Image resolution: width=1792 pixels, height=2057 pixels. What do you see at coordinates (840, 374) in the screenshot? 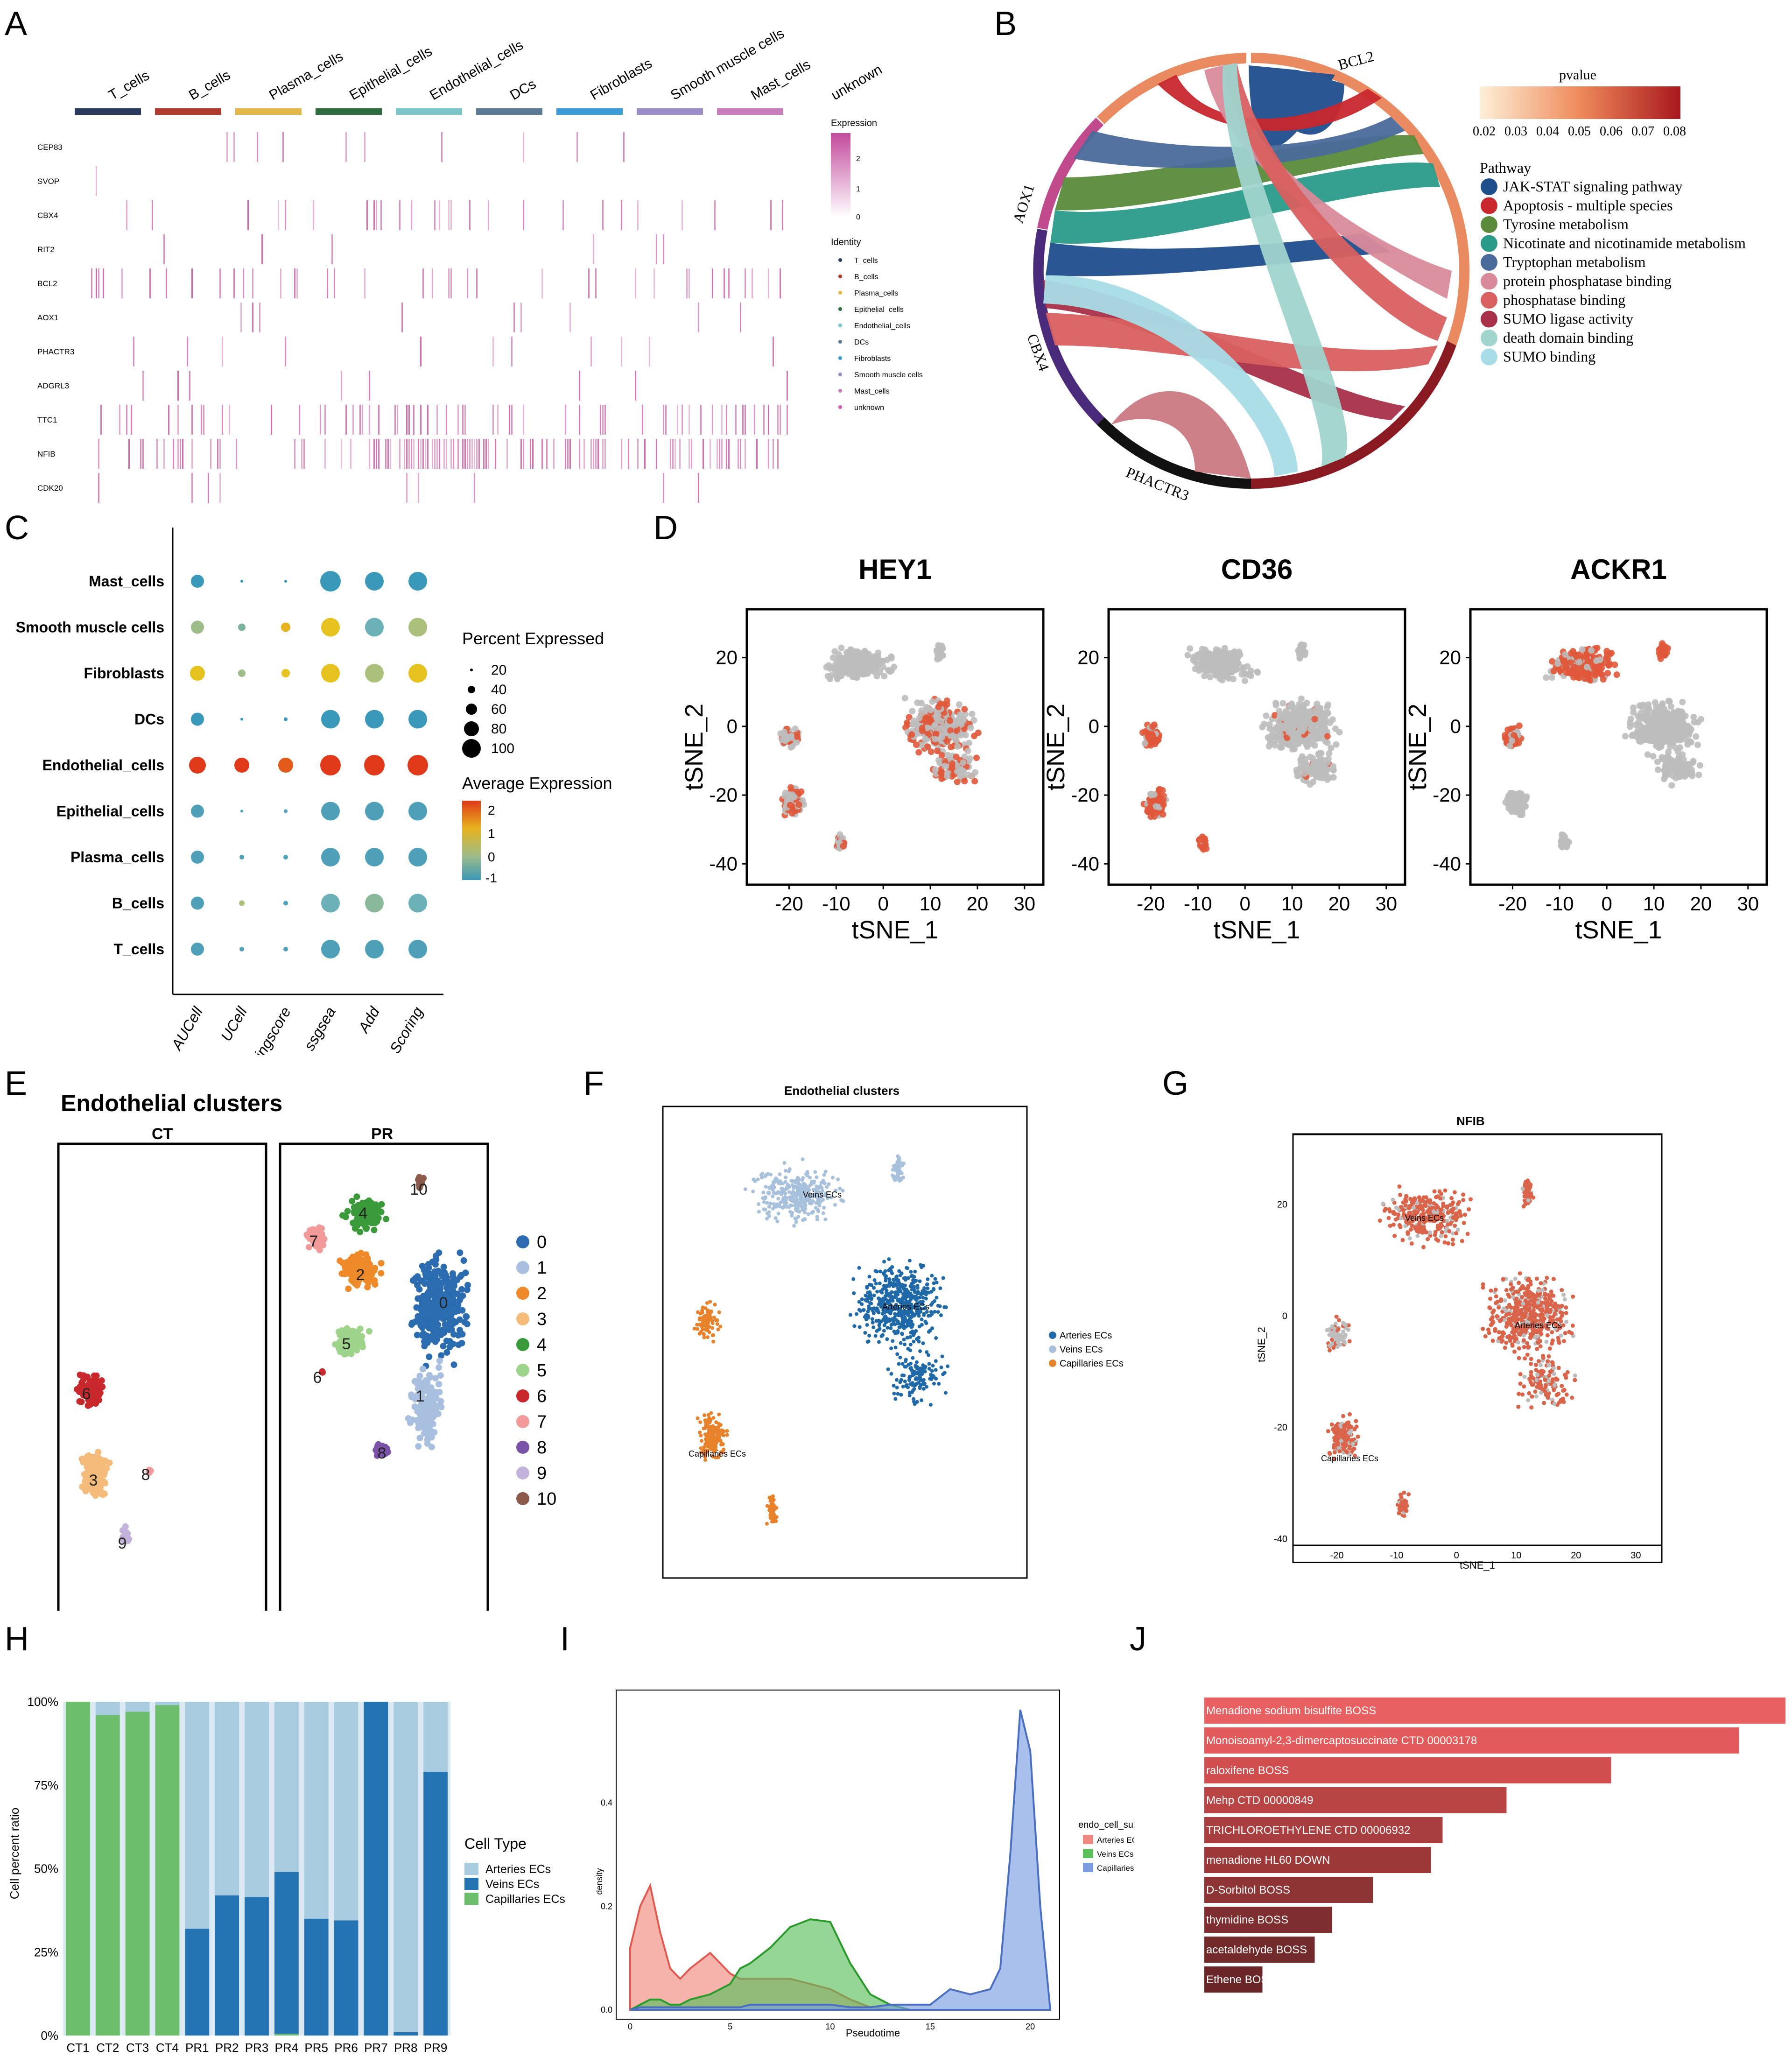
I see `identity-dot` at bounding box center [840, 374].